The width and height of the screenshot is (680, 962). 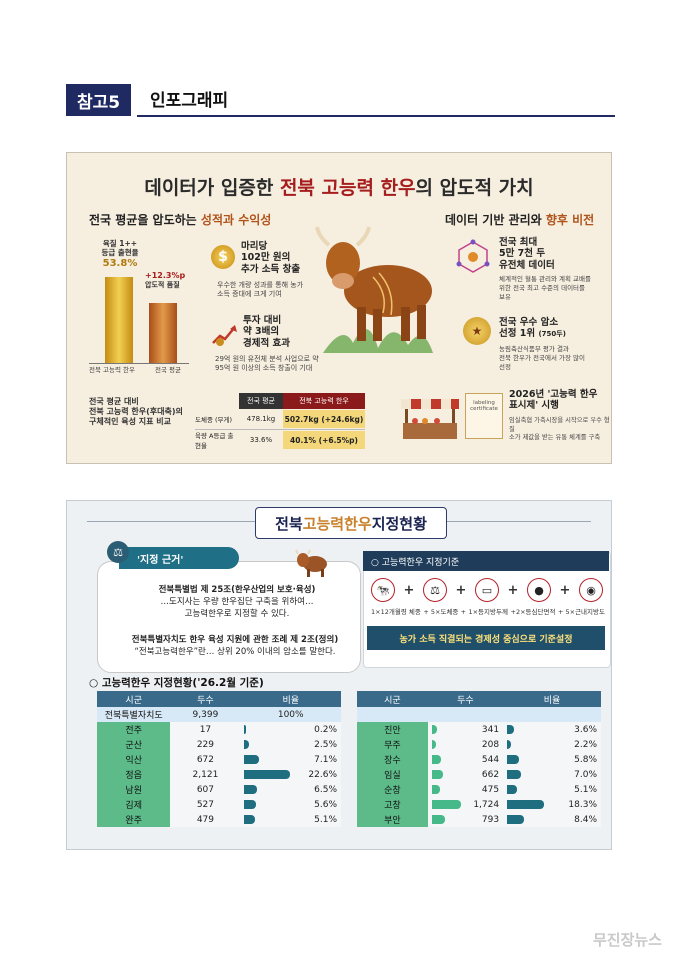 What do you see at coordinates (219, 789) in the screenshot?
I see `table-row: 남원 607 6.5%` at bounding box center [219, 789].